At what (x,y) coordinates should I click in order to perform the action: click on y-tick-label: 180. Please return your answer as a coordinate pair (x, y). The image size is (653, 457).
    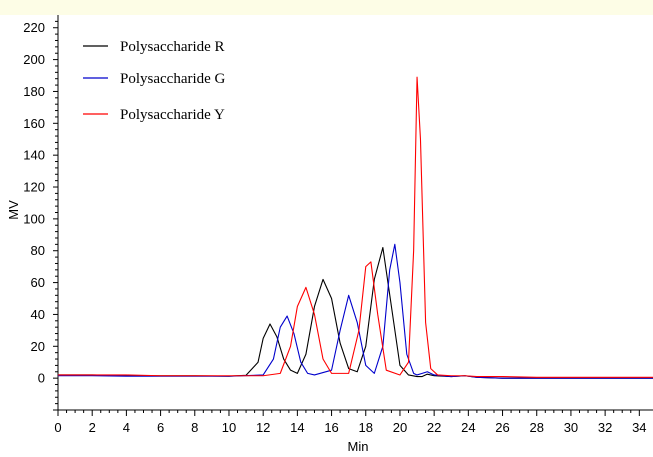
    Looking at the image, I should click on (34, 91).